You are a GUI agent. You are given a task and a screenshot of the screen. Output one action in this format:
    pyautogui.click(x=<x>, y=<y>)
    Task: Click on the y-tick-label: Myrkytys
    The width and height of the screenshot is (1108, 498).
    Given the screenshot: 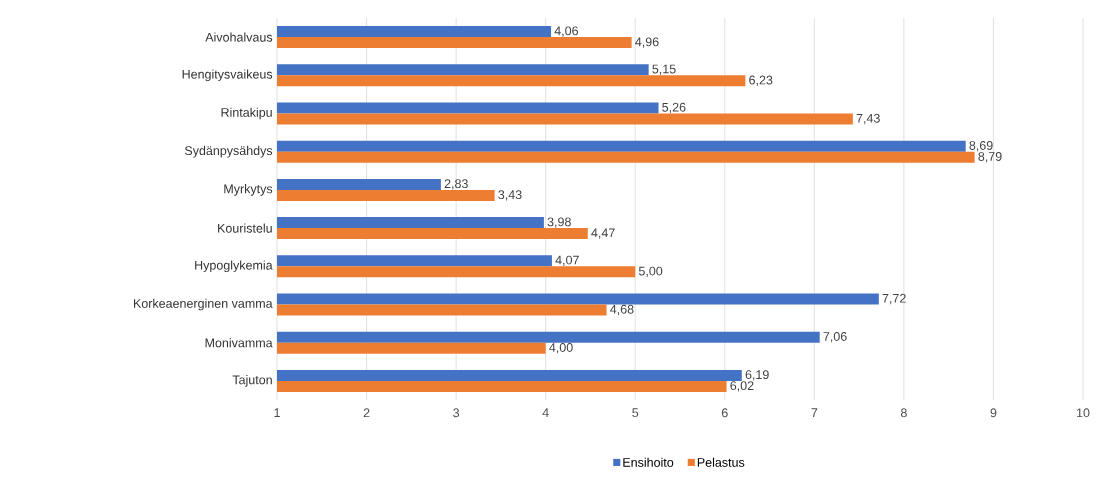 What is the action you would take?
    pyautogui.click(x=248, y=190)
    